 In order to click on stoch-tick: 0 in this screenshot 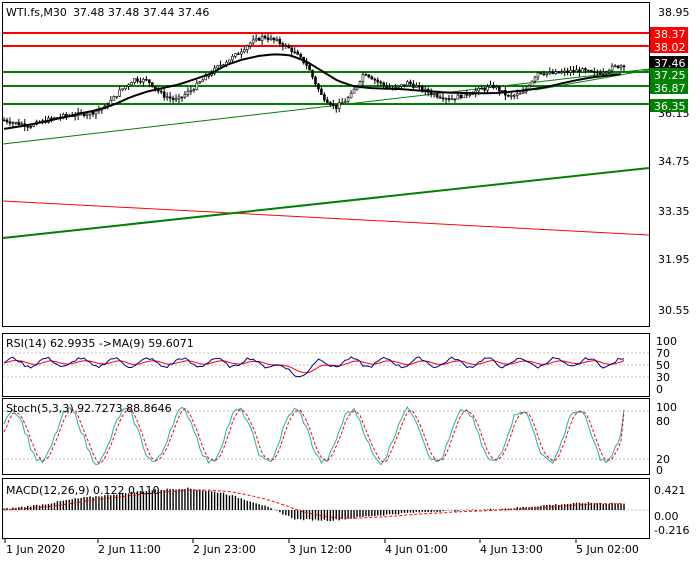, I will do `click(659, 470)`.